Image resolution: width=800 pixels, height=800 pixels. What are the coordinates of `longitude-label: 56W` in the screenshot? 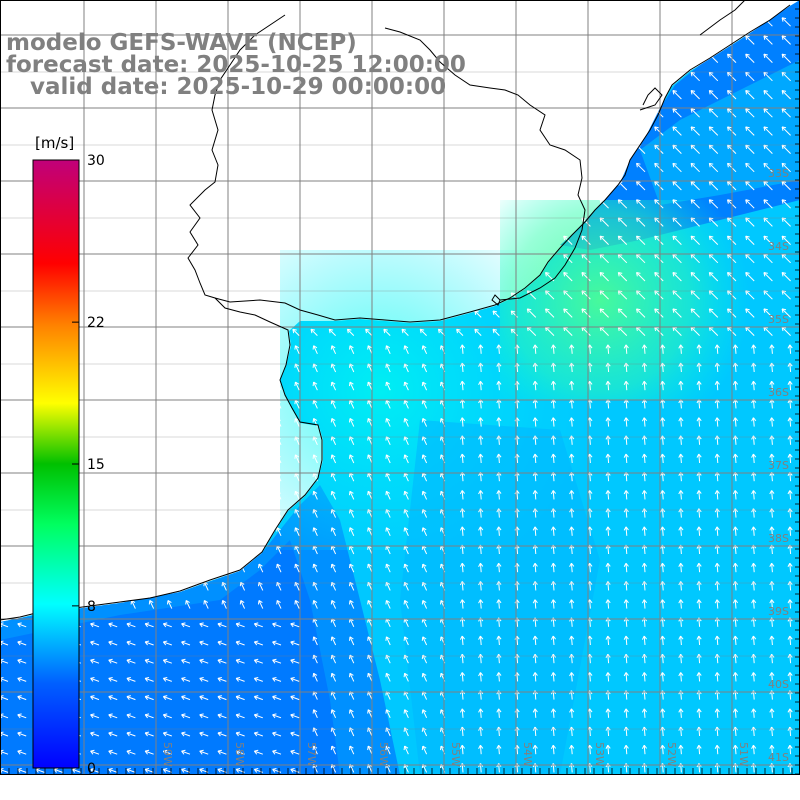 It's located at (383, 754).